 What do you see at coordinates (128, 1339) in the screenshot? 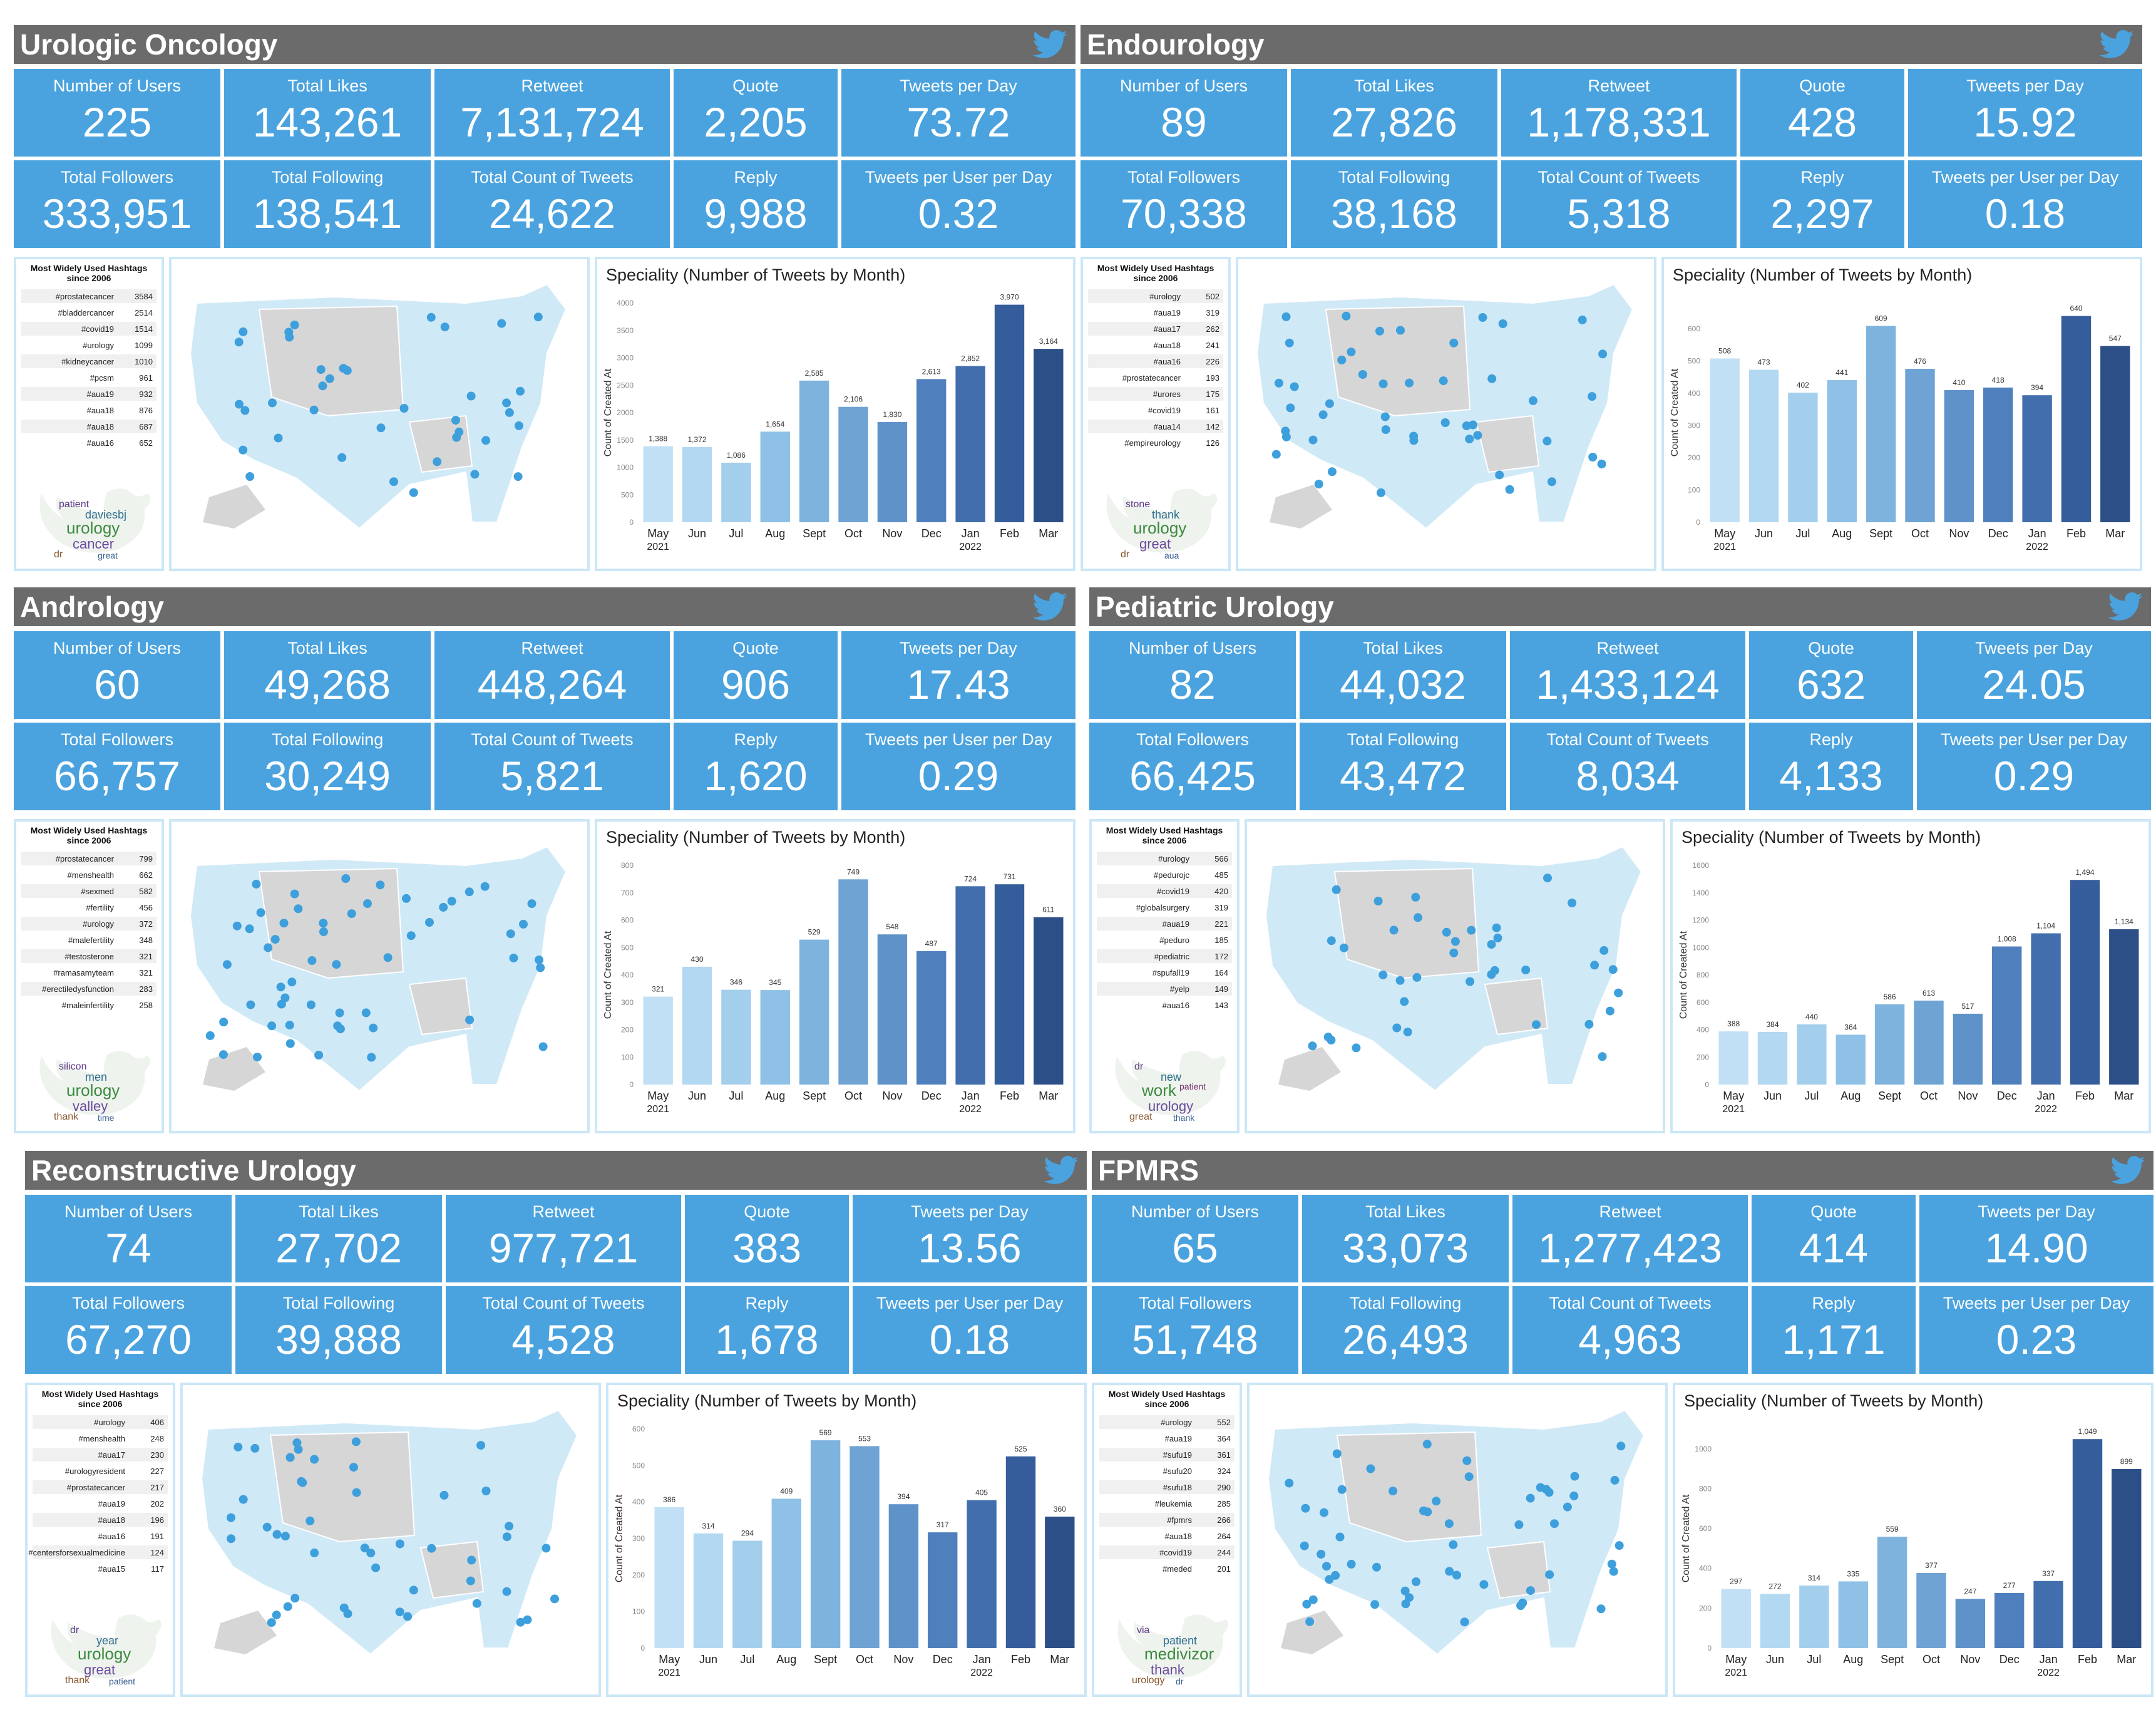
I see `stat-value: 67,270` at bounding box center [128, 1339].